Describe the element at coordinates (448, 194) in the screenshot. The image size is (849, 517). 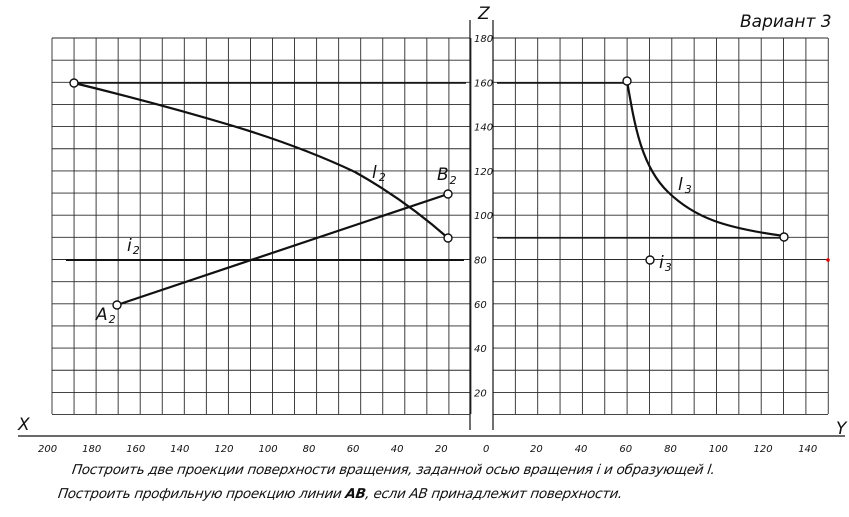
I see `point-b2` at that location.